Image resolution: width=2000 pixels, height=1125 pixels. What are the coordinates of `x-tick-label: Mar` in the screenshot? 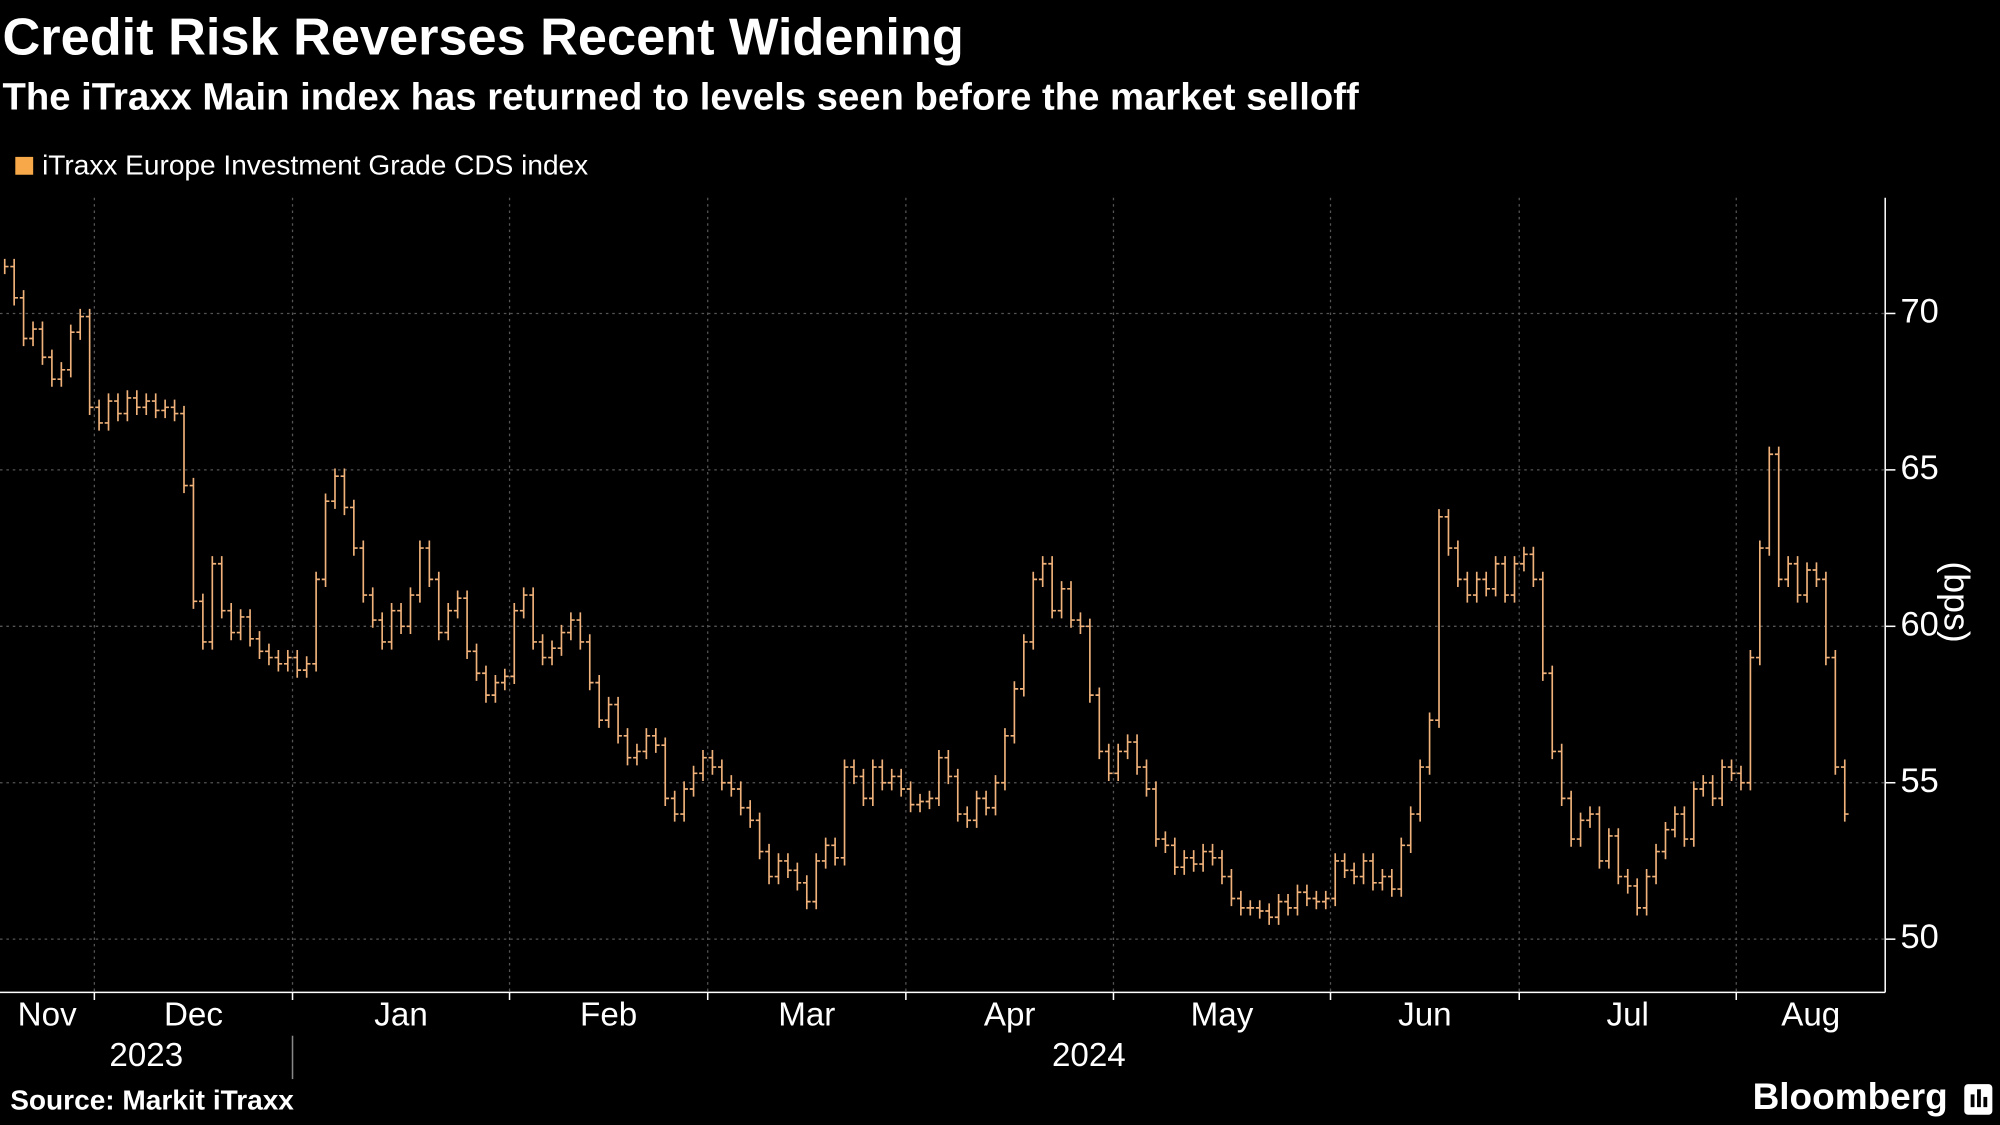 It's located at (806, 1014).